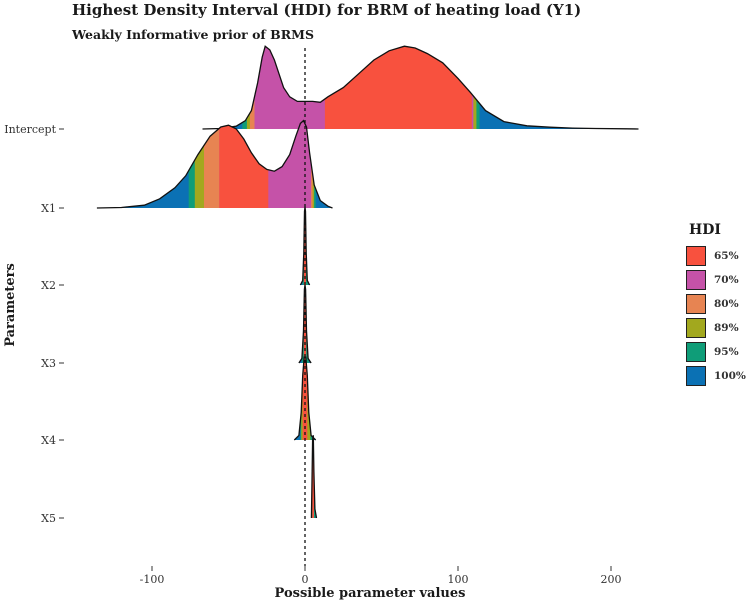 Image resolution: width=754 pixels, height=603 pixels. Describe the element at coordinates (48, 440) in the screenshot. I see `y-tick-label-x4: X4` at that location.